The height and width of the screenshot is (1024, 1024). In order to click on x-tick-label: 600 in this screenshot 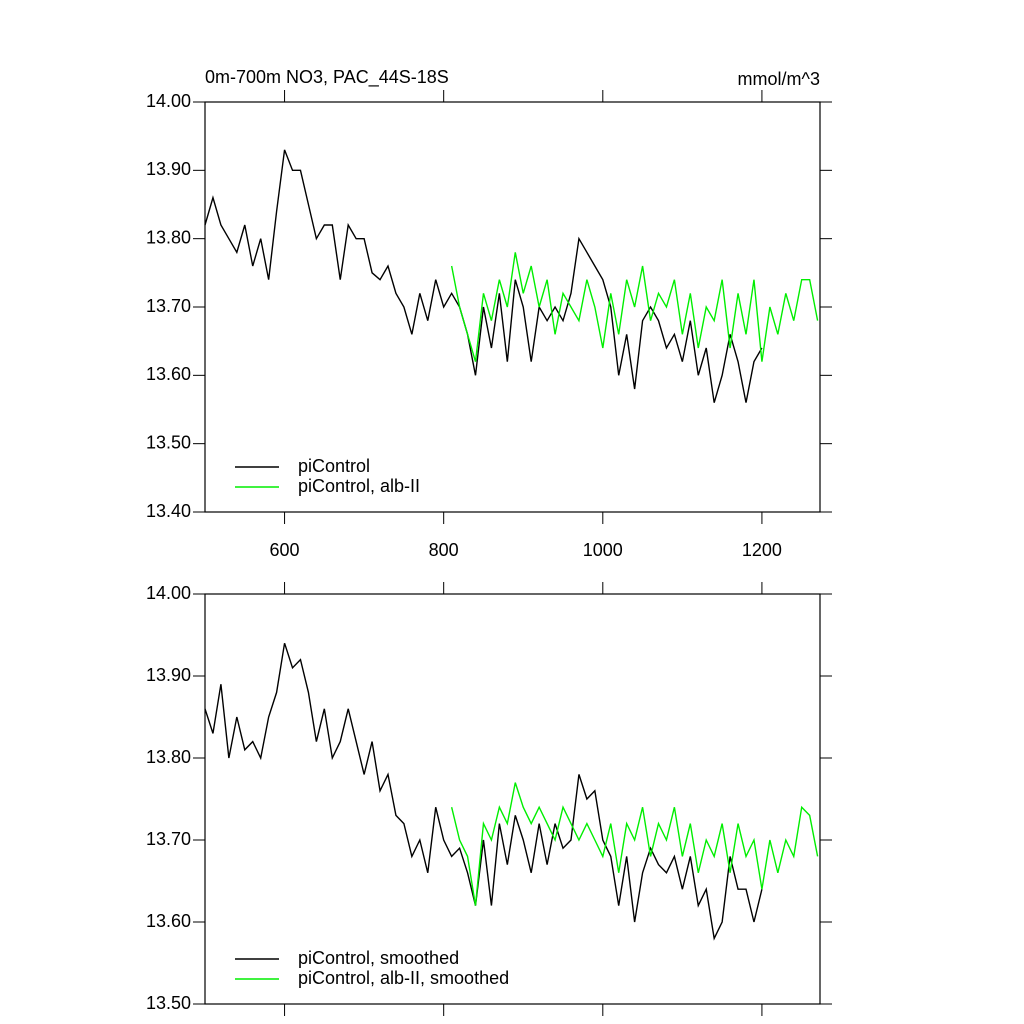, I will do `click(285, 550)`.